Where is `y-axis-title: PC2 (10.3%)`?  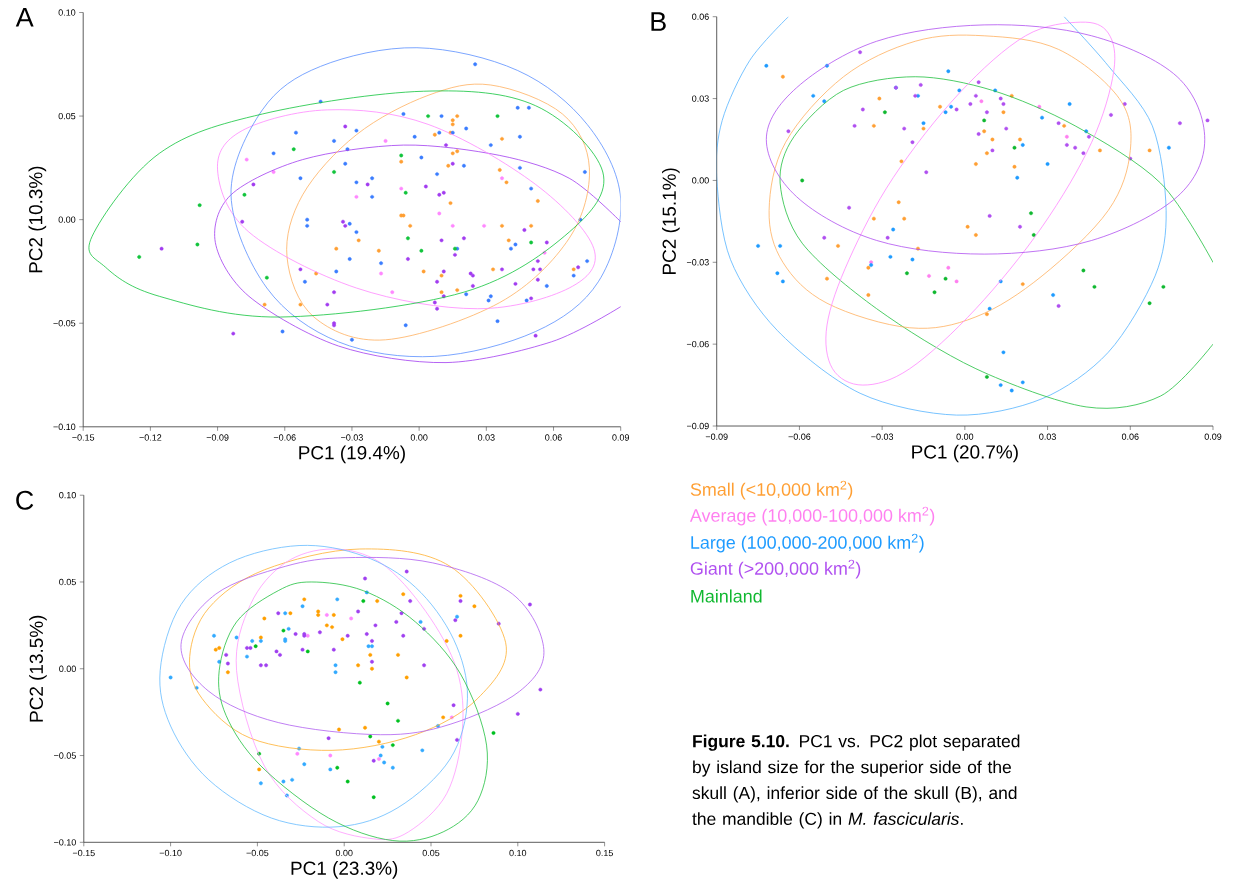
y-axis-title: PC2 (10.3%) is located at coordinates (37, 219).